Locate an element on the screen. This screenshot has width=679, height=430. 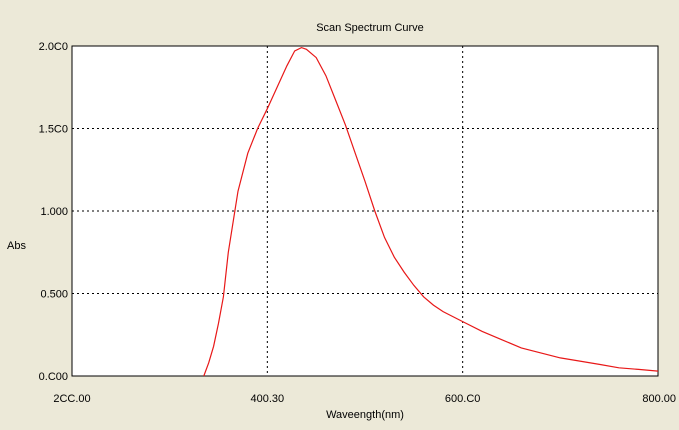
y-tick-label: 2.0C0 is located at coordinates (53, 47).